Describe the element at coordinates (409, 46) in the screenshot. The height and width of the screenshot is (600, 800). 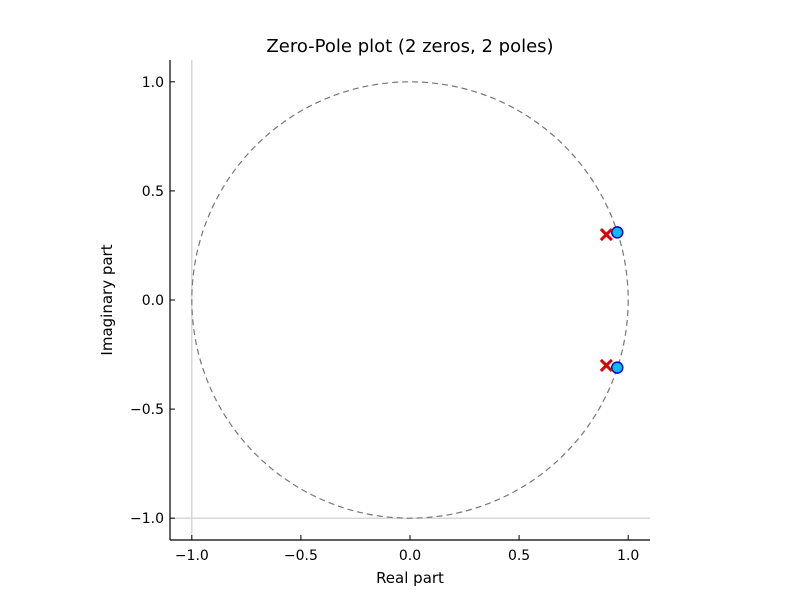
I see `chart-title: Zero-Pole plot (2 zeros, 2 poles)` at that location.